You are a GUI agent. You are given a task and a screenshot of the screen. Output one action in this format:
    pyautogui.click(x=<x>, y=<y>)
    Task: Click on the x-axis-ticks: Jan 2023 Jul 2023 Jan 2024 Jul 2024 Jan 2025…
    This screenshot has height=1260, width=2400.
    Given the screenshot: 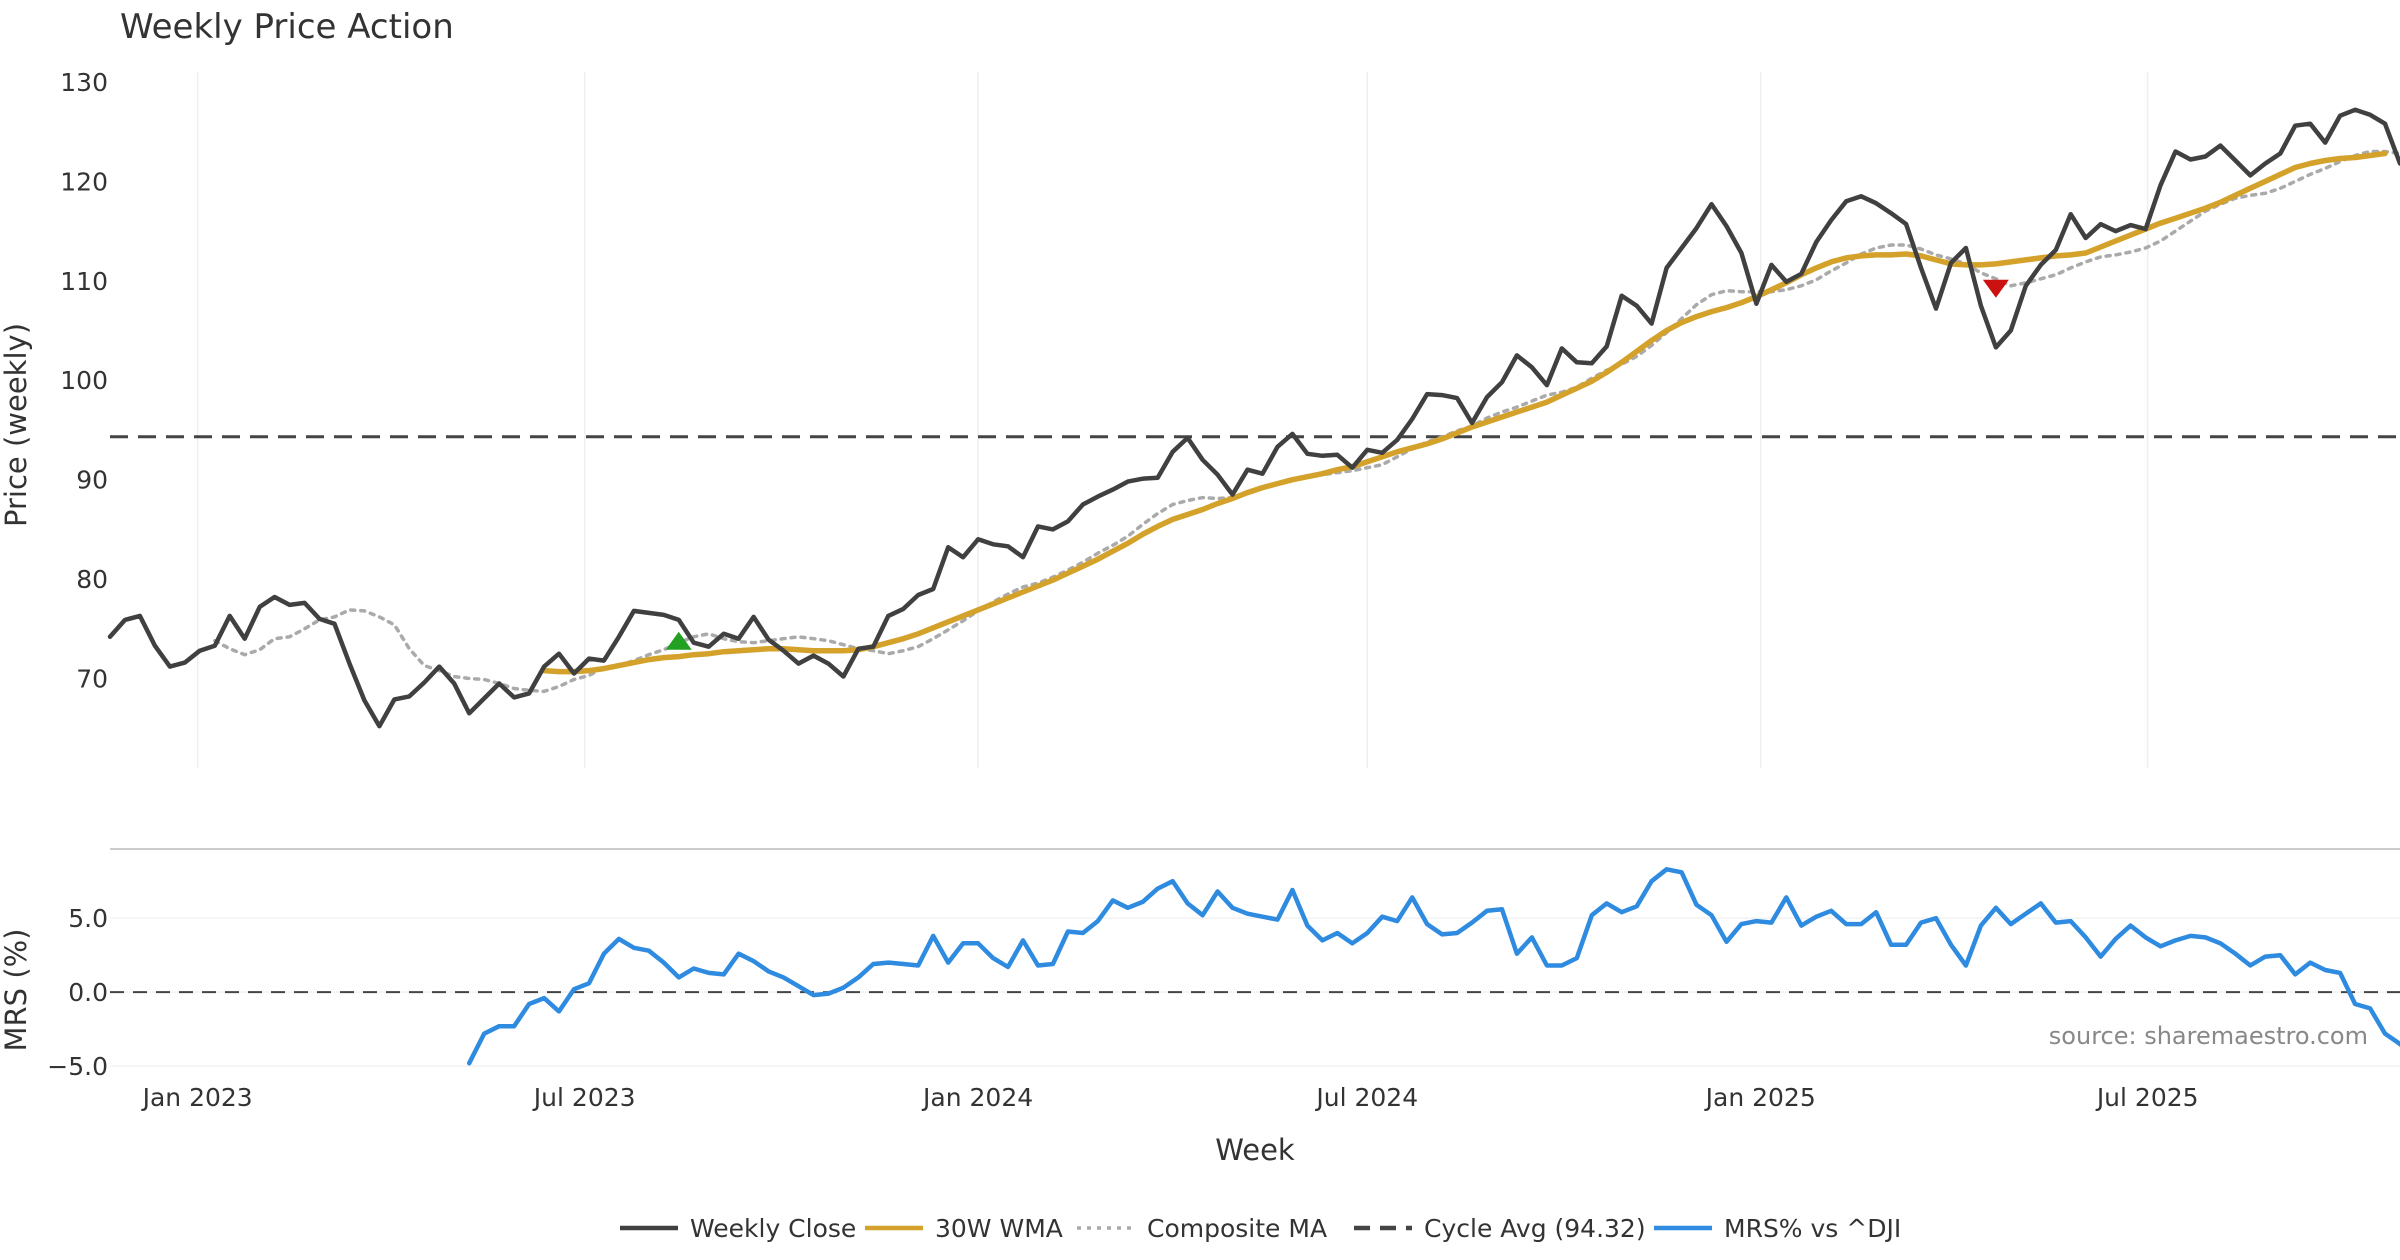 What is the action you would take?
    pyautogui.click(x=1170, y=1097)
    